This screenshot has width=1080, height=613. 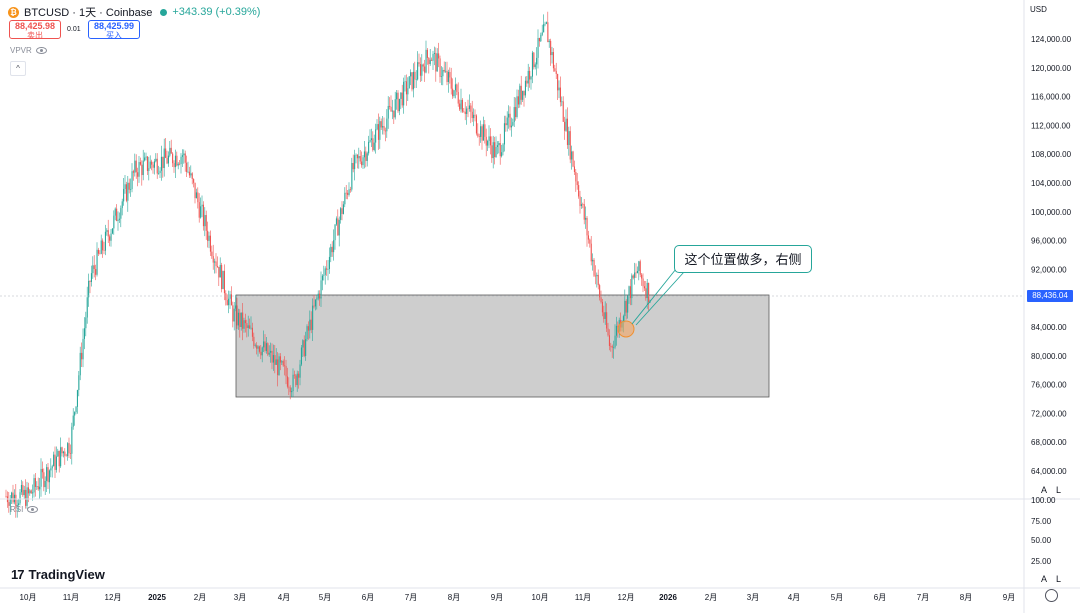 What do you see at coordinates (1051, 183) in the screenshot?
I see `price-tick-label: 104,000.00` at bounding box center [1051, 183].